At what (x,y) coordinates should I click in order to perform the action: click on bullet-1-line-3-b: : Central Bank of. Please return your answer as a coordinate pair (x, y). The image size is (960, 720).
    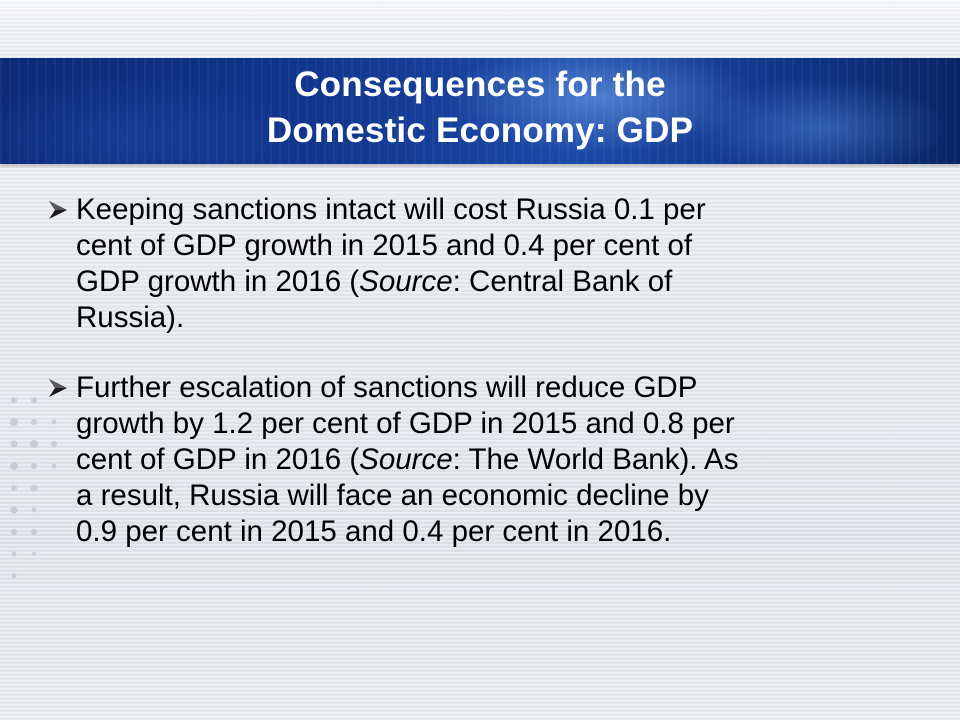
    Looking at the image, I should click on (562, 281).